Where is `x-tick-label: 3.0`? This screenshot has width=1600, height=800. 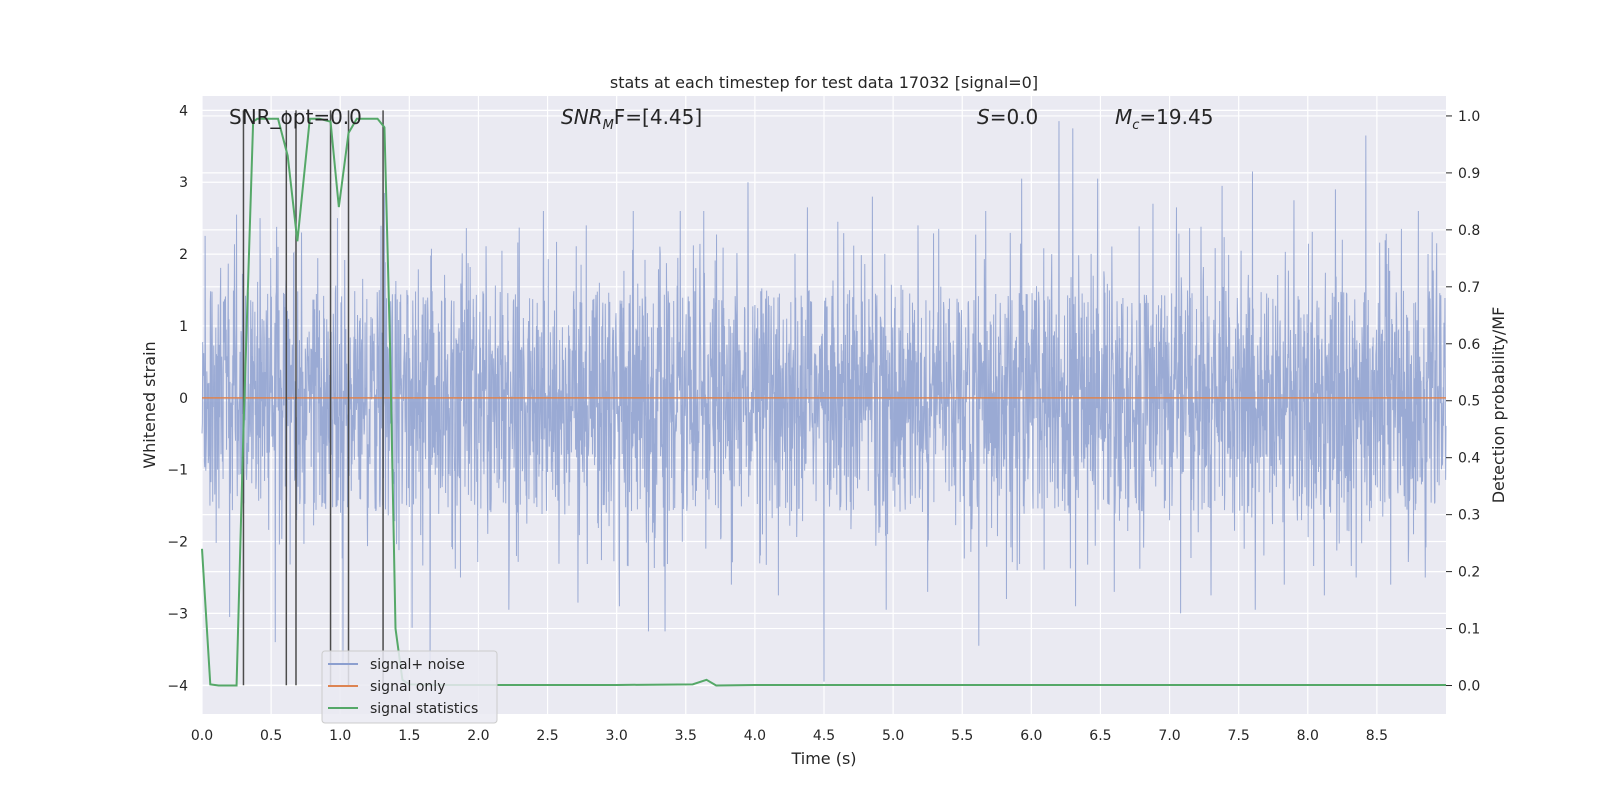
x-tick-label: 3.0 is located at coordinates (617, 736).